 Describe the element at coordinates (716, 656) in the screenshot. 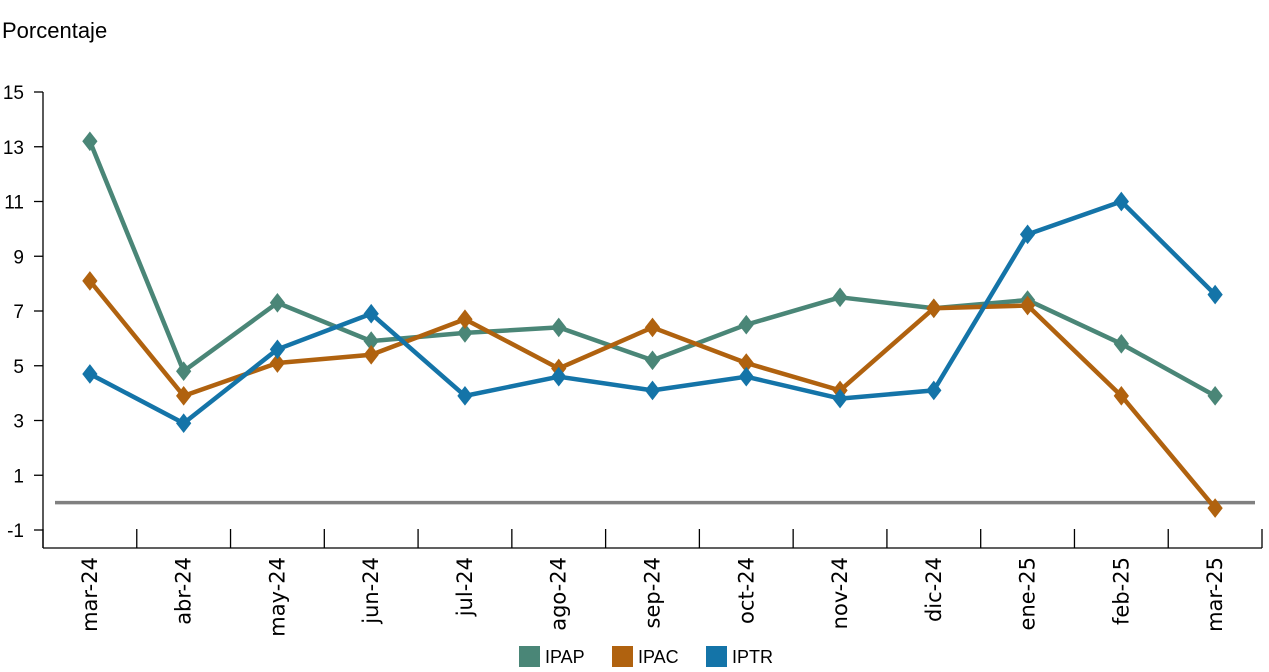

I see `legend-swatch-iptr` at that location.